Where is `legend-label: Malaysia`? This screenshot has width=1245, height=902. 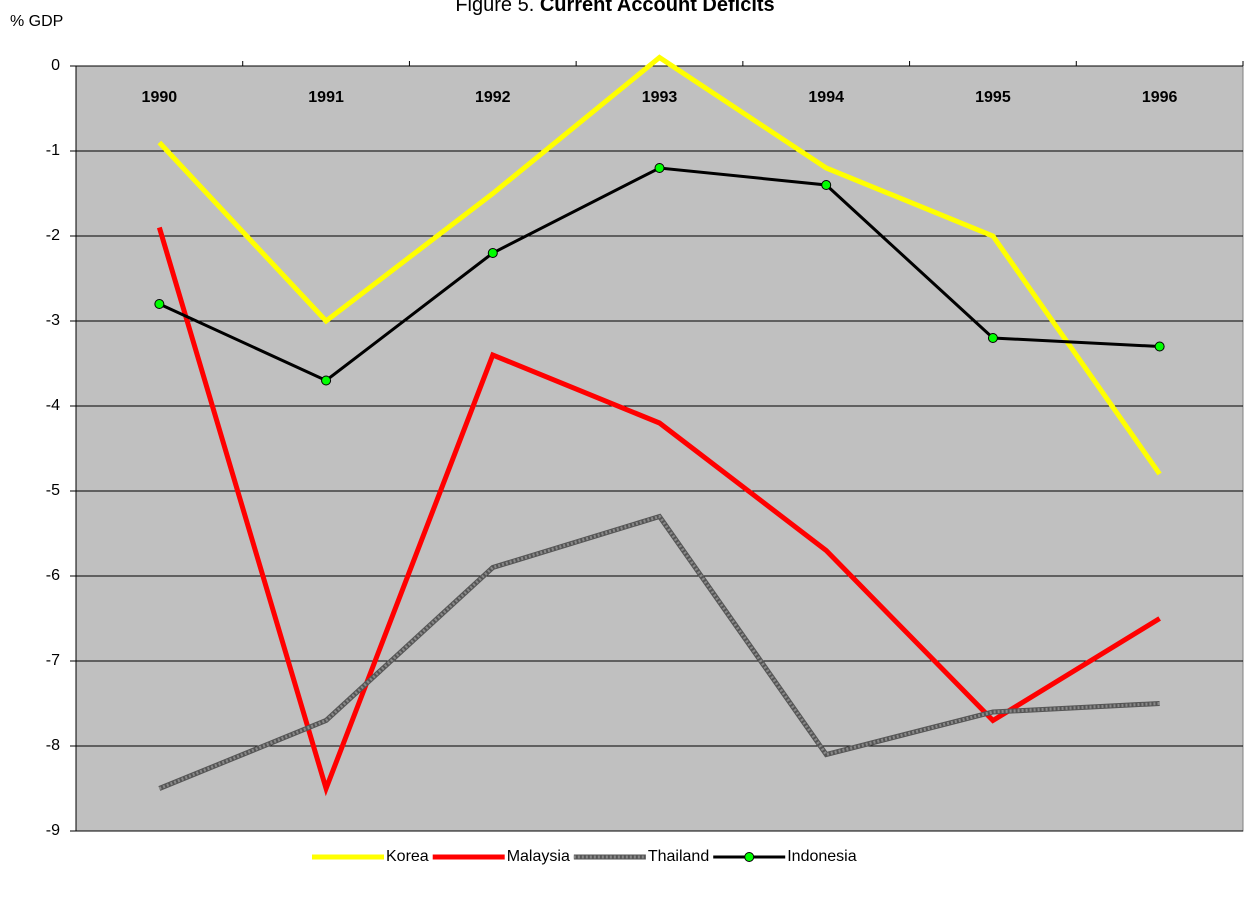
legend-label: Malaysia is located at coordinates (538, 856).